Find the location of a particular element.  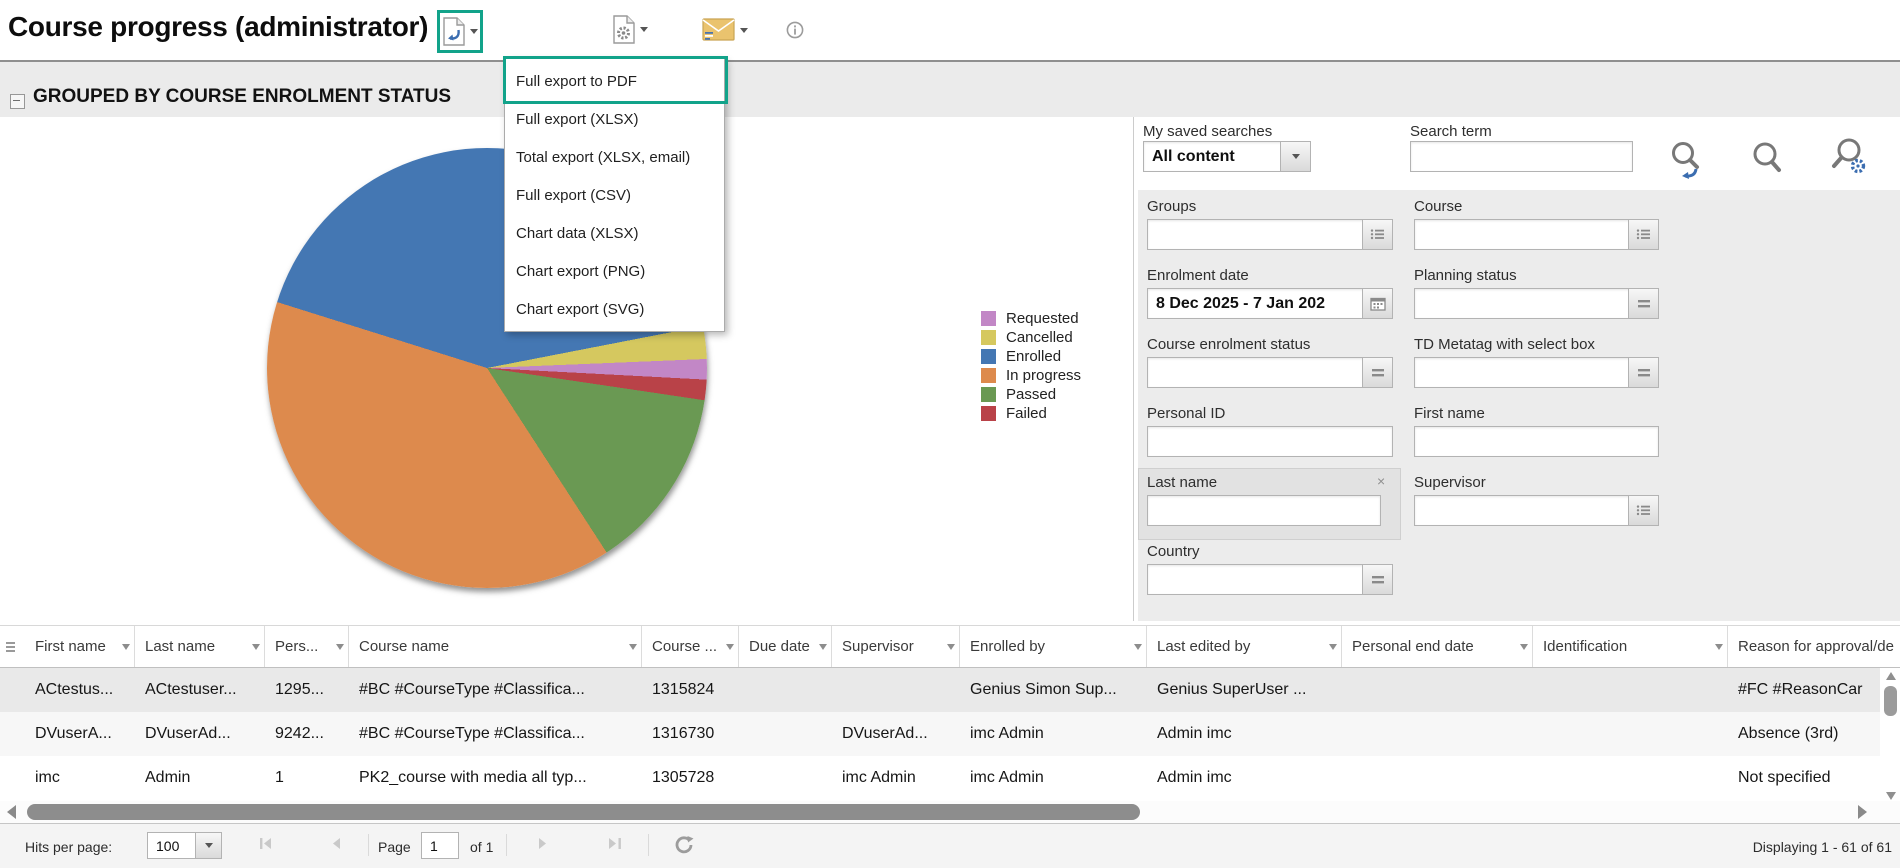

column-header: Personal end date is located at coordinates (1437, 646).